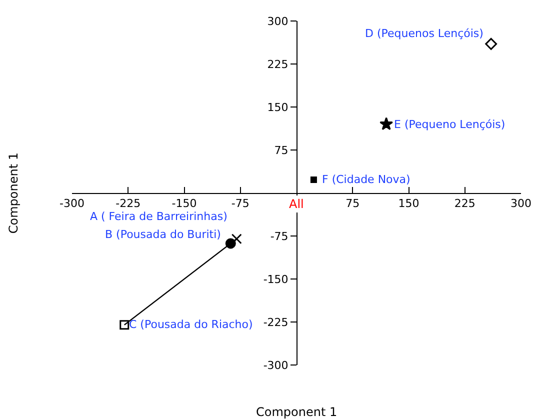 Image resolution: width=544 pixels, height=419 pixels. What do you see at coordinates (128, 203) in the screenshot?
I see `x-tick-label: -225` at bounding box center [128, 203].